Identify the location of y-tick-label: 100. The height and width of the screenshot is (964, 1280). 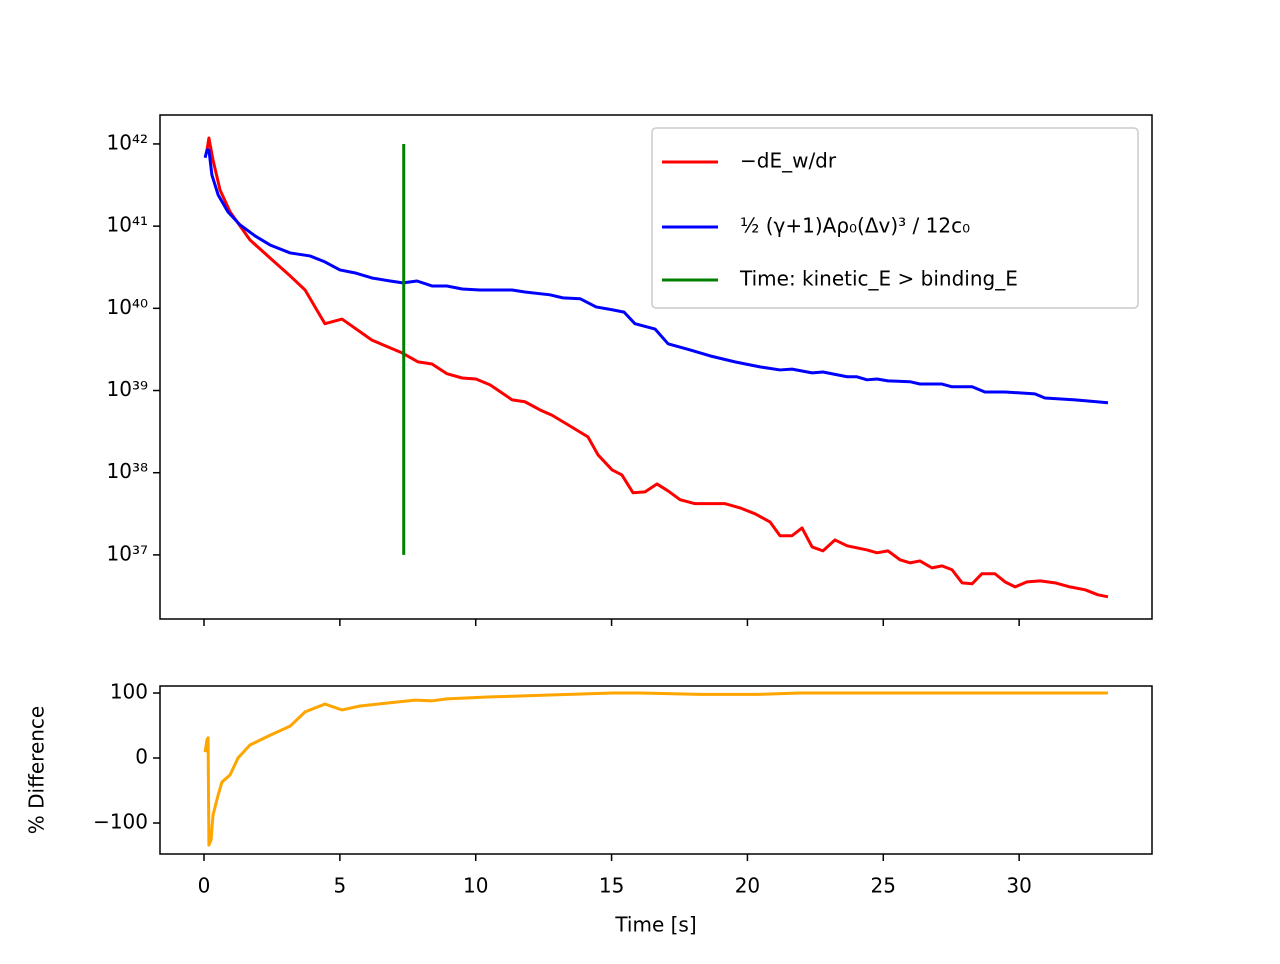
(129, 692).